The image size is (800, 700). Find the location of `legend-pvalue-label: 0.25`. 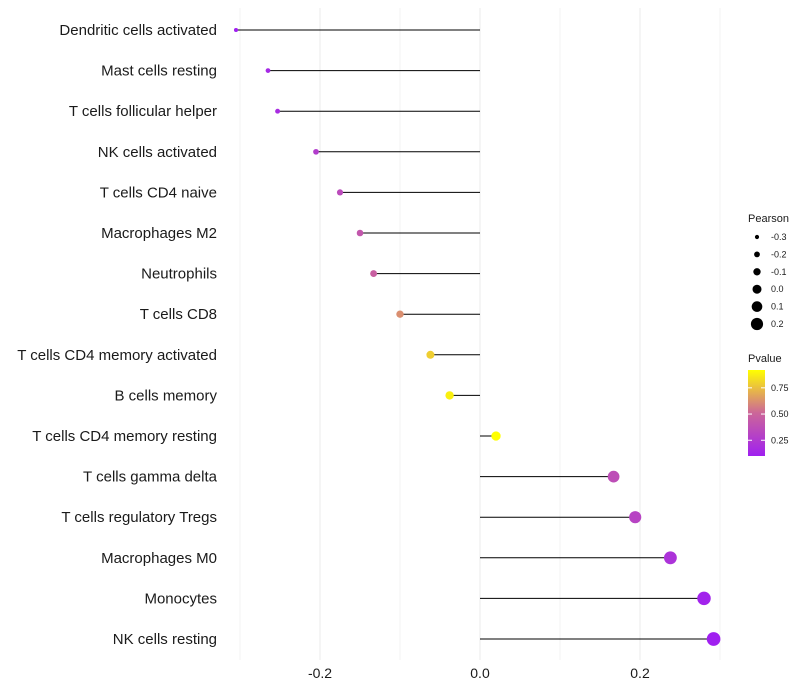

legend-pvalue-label: 0.25 is located at coordinates (780, 440).